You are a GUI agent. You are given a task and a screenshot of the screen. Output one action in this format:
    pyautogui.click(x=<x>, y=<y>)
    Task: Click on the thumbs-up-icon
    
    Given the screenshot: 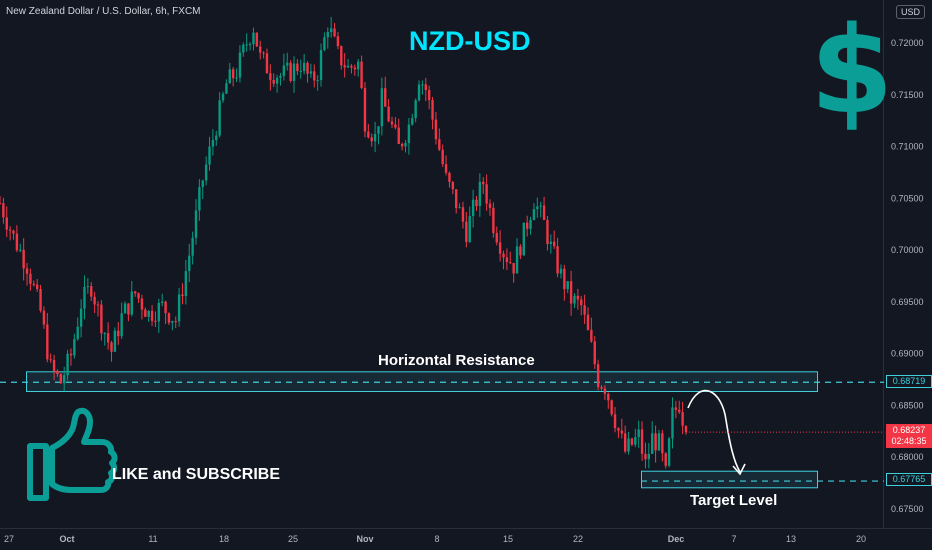 What is the action you would take?
    pyautogui.click(x=72, y=454)
    